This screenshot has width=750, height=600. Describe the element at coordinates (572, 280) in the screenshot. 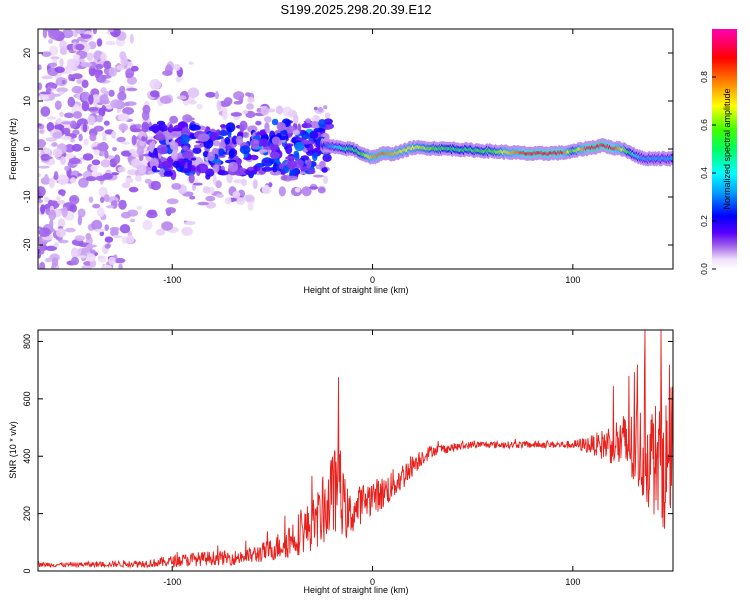

I see `spectrogram-xtick-label: 100` at that location.